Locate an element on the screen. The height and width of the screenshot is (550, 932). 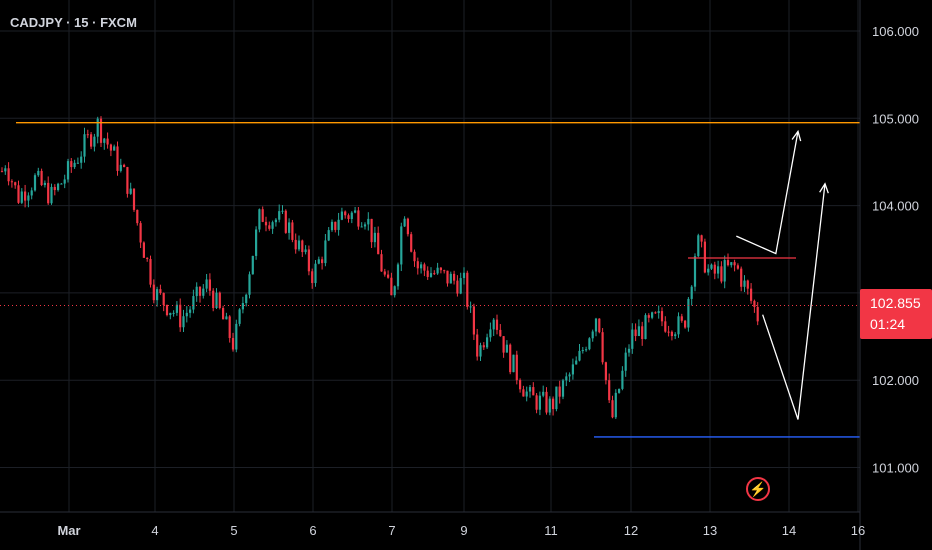
x-tick-label: 9 is located at coordinates (463, 530).